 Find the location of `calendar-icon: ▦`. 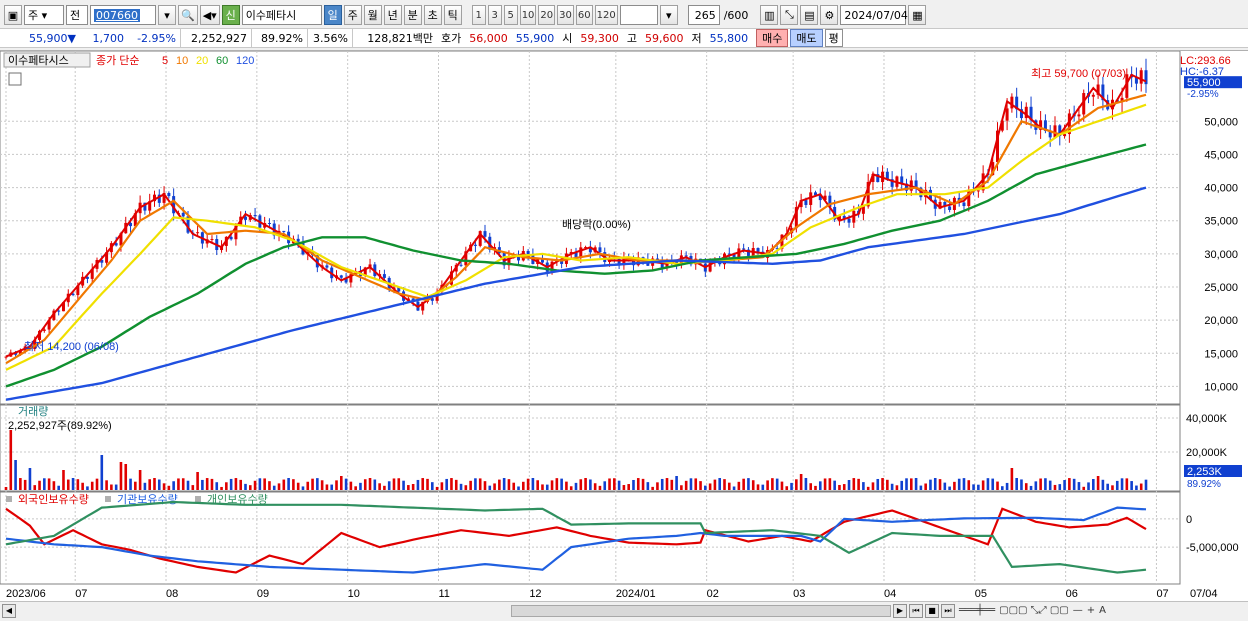

calendar-icon: ▦ is located at coordinates (917, 15).